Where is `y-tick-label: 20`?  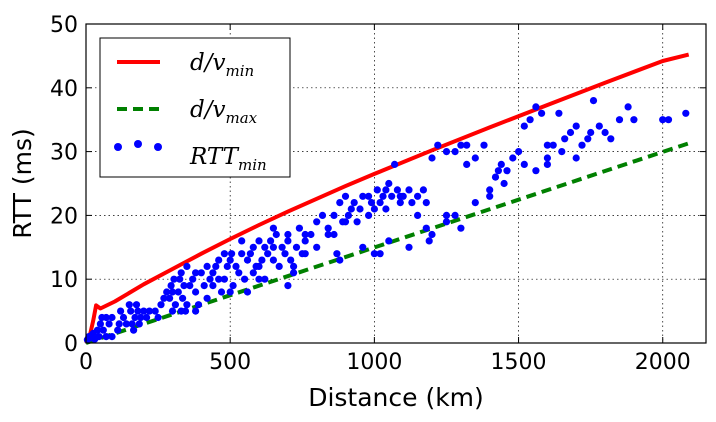 y-tick-label: 20 is located at coordinates (64, 216).